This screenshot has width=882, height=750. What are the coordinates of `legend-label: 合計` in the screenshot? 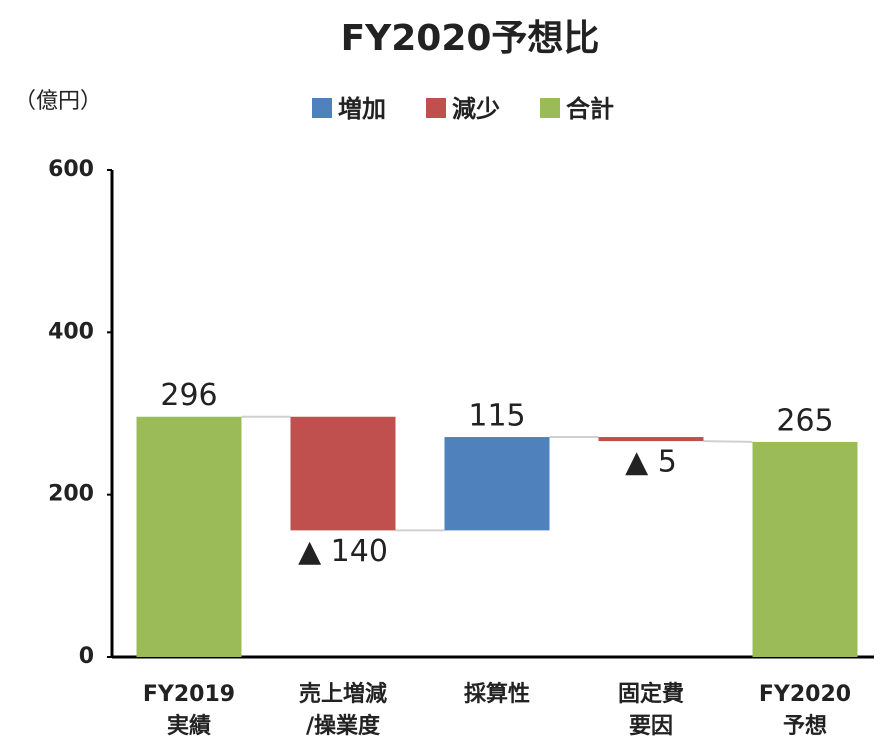 It's located at (590, 109).